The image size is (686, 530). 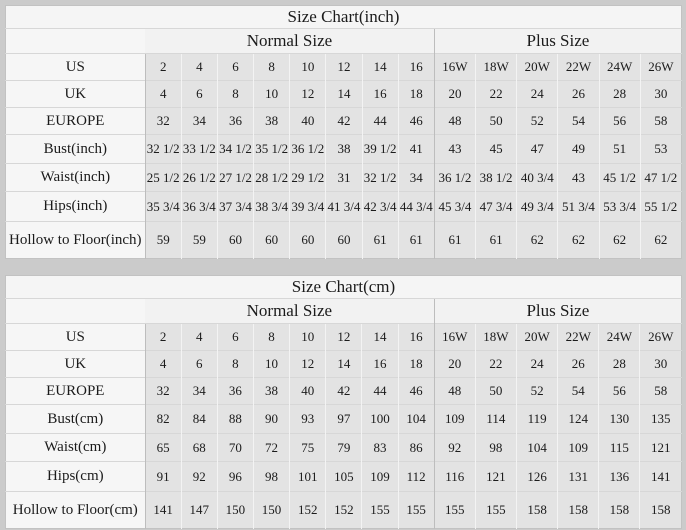 I want to click on size-cell: 91, so click(x=163, y=476).